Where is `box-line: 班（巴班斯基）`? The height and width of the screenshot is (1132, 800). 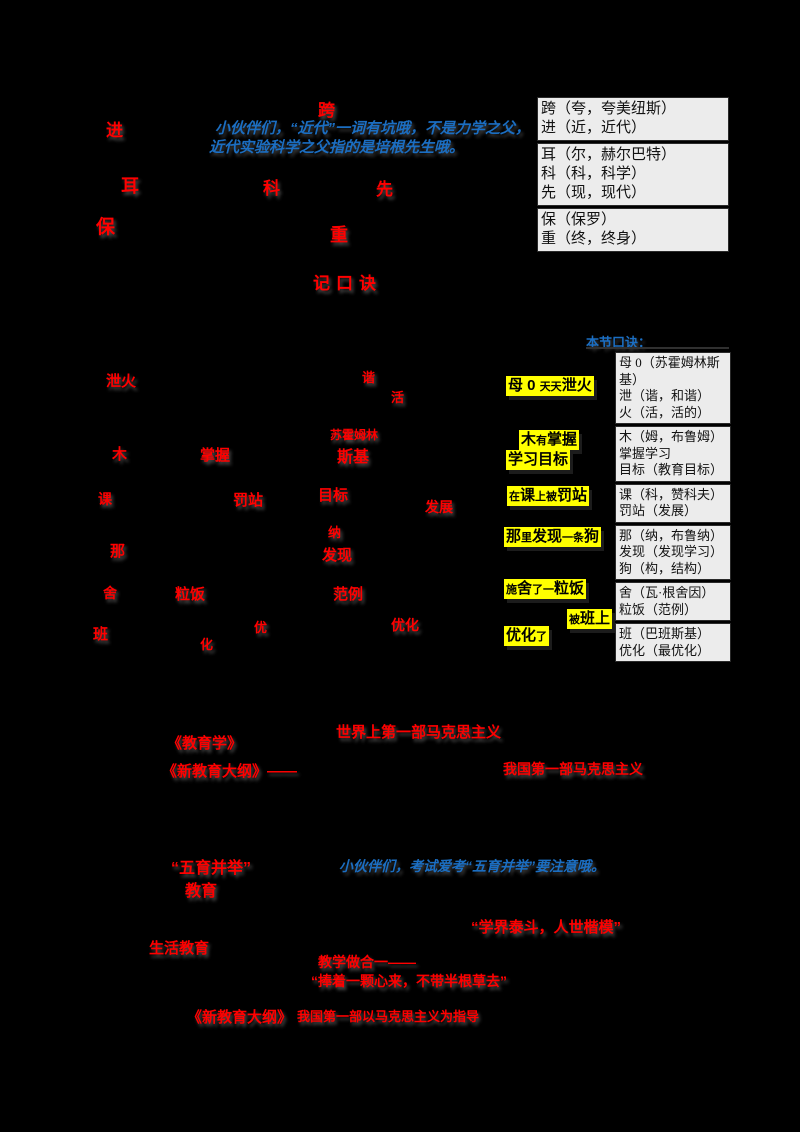 box-line: 班（巴班斯基） is located at coordinates (665, 633).